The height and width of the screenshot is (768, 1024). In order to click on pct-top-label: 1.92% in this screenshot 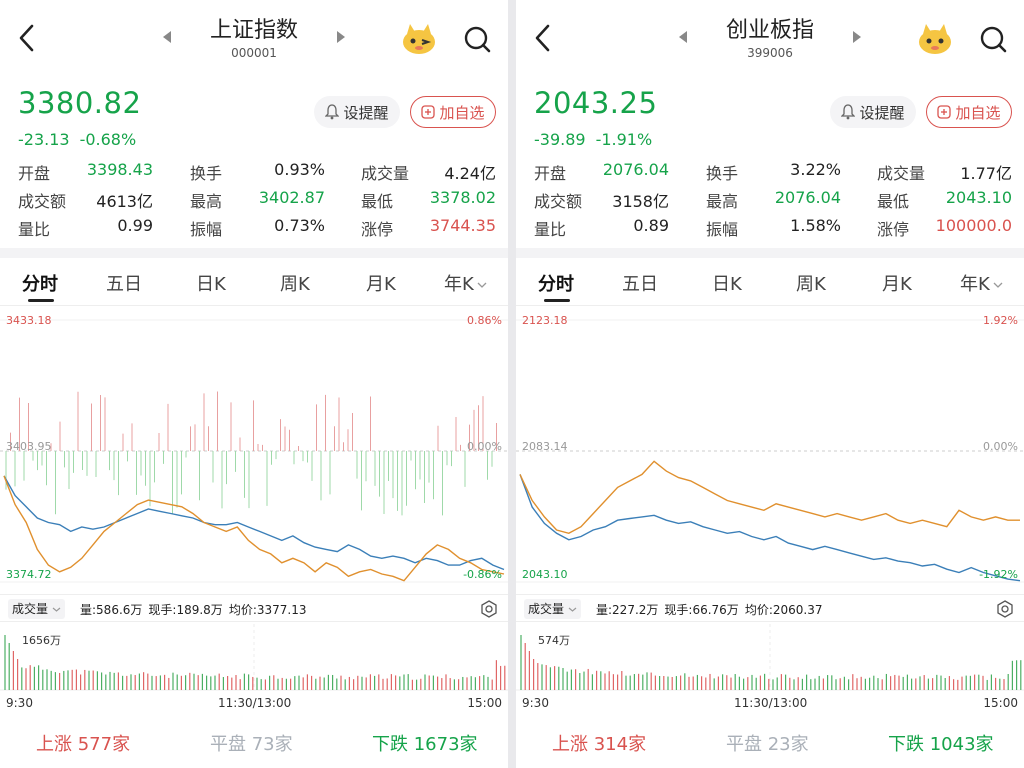, I will do `click(1000, 320)`.